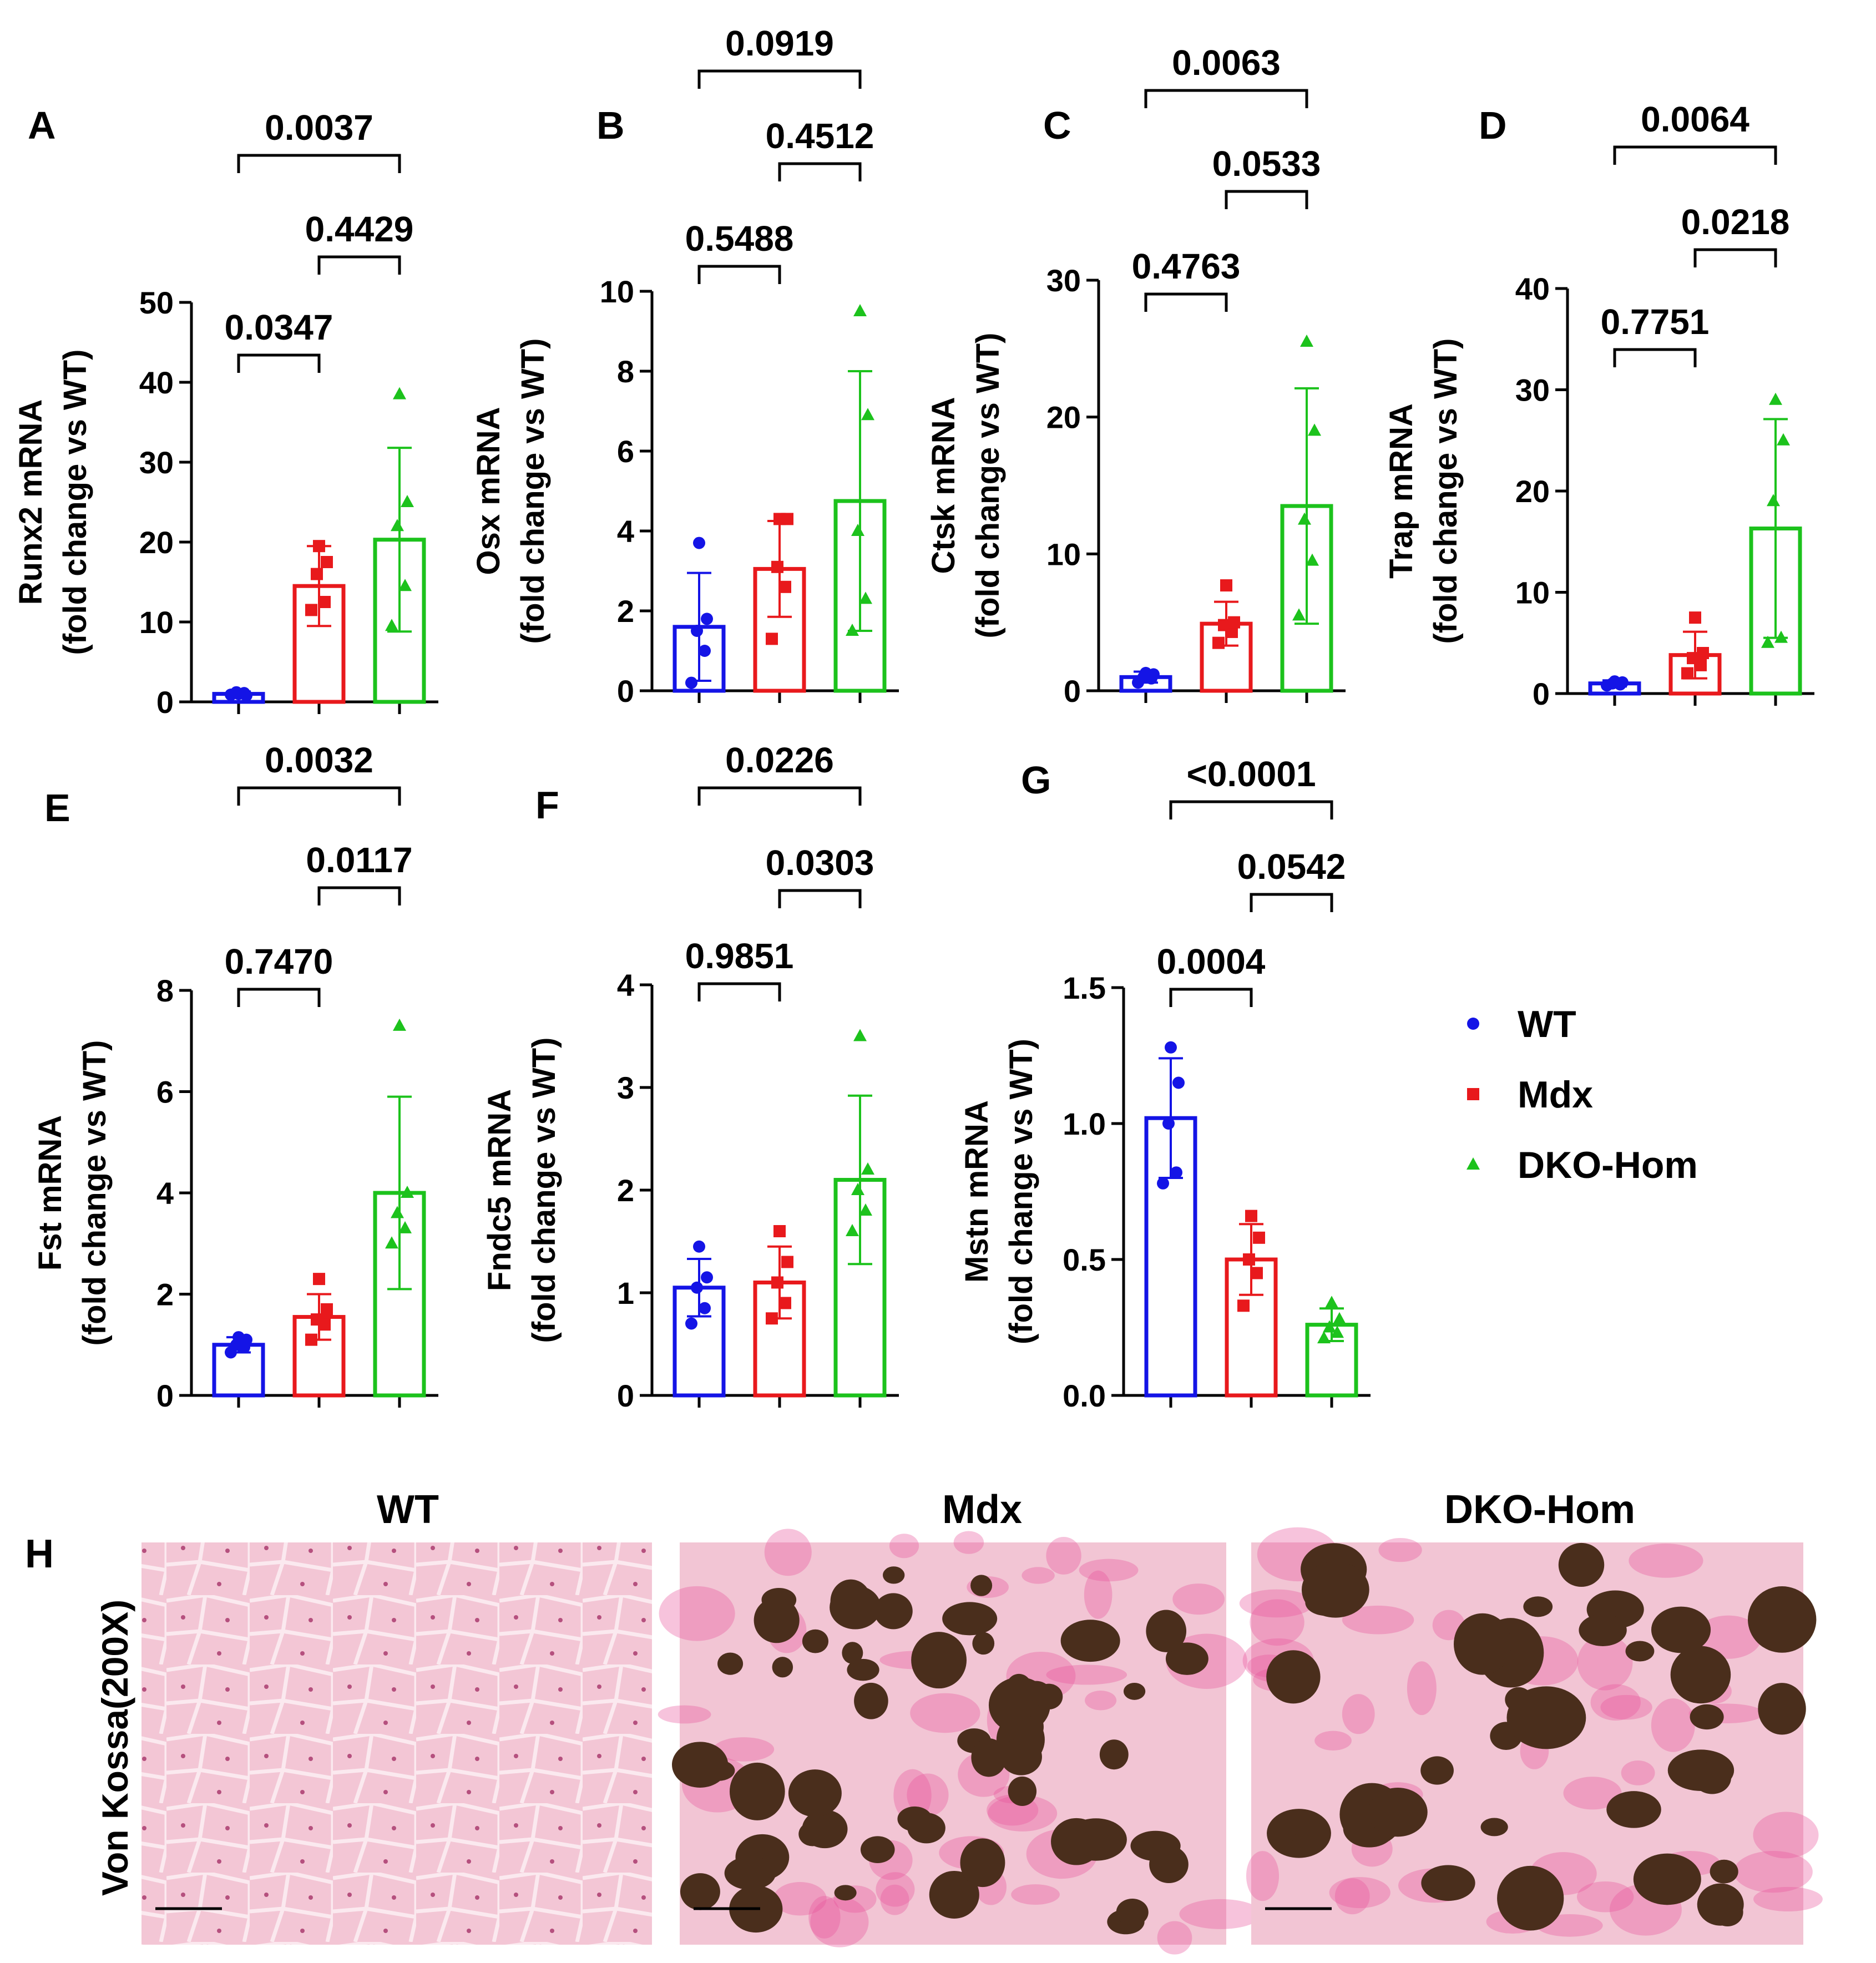 The width and height of the screenshot is (1876, 1963). I want to click on y-tick-label: 6, so click(625, 452).